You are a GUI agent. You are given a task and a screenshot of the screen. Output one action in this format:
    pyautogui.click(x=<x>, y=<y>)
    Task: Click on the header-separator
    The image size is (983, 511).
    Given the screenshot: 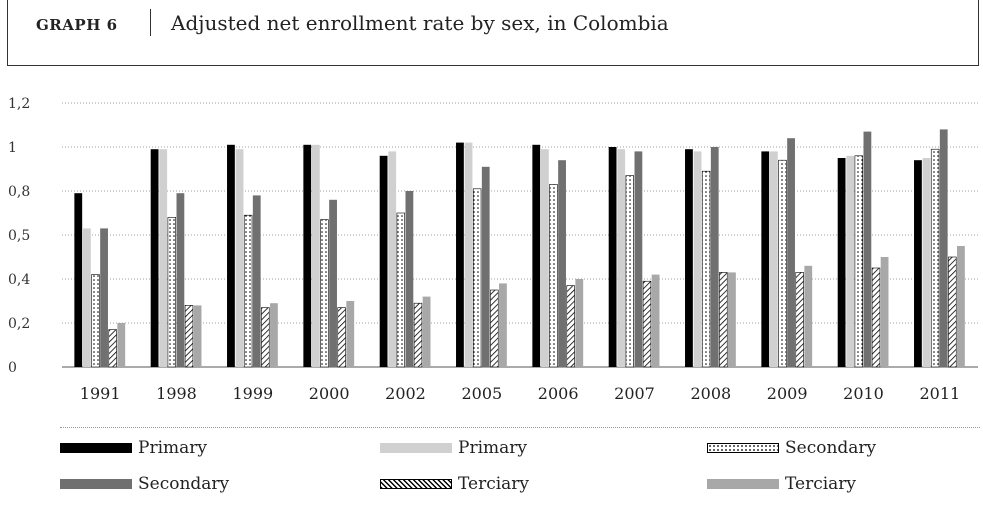 What is the action you would take?
    pyautogui.click(x=150, y=22)
    